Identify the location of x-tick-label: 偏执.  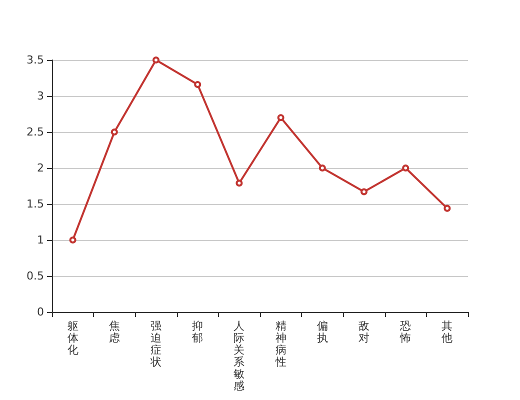
(322, 332).